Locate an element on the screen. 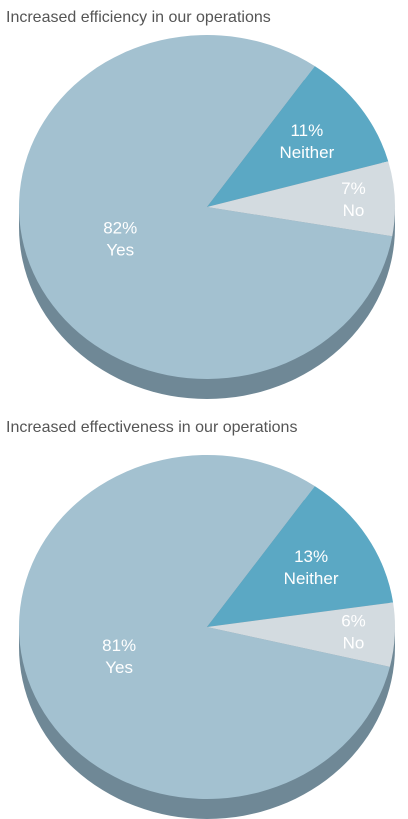 This screenshot has width=408, height=819. slice-value-label: 11% is located at coordinates (306, 130).